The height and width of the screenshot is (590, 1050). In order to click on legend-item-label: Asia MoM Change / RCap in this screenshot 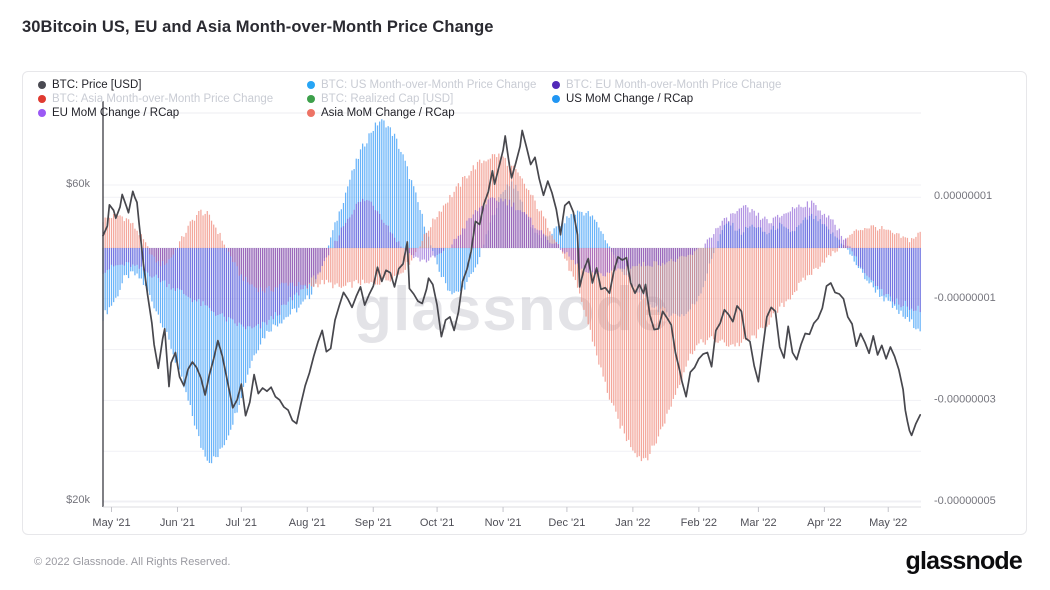, I will do `click(388, 113)`.